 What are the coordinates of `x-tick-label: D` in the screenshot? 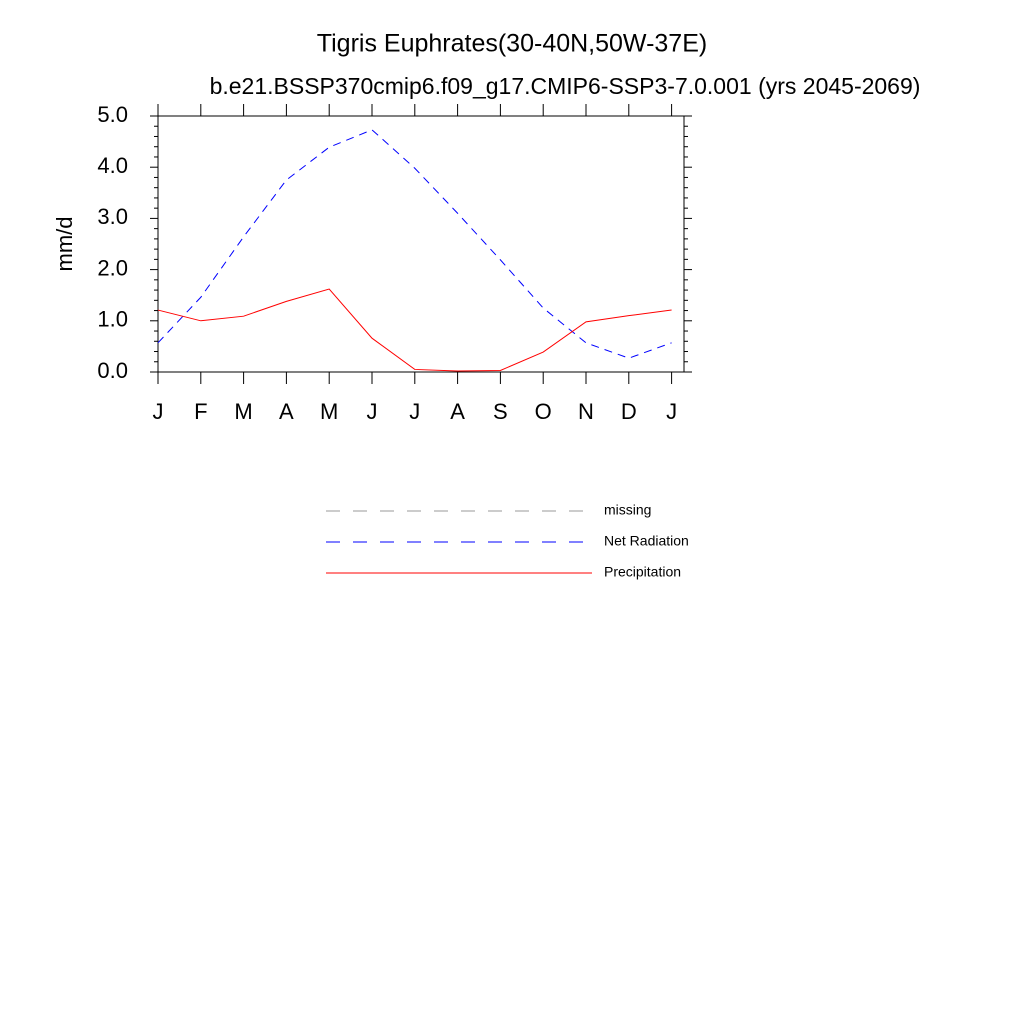 It's located at (629, 411).